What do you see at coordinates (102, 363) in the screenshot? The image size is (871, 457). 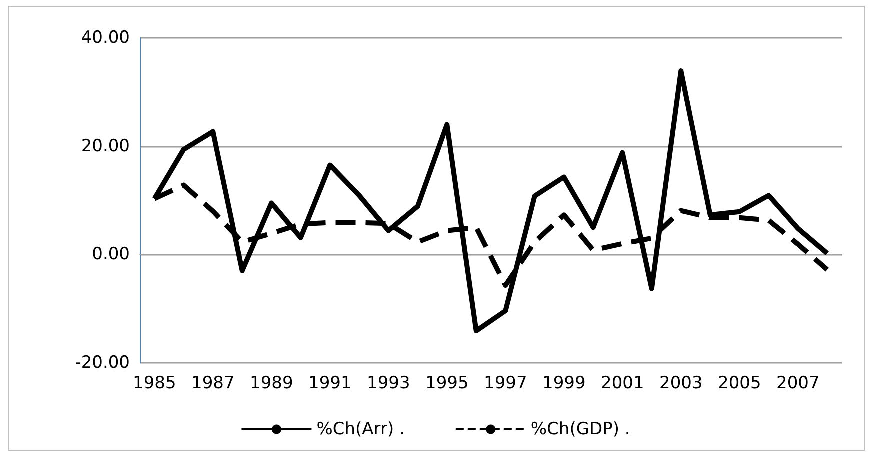 I see `y-tick-label: -20.00` at bounding box center [102, 363].